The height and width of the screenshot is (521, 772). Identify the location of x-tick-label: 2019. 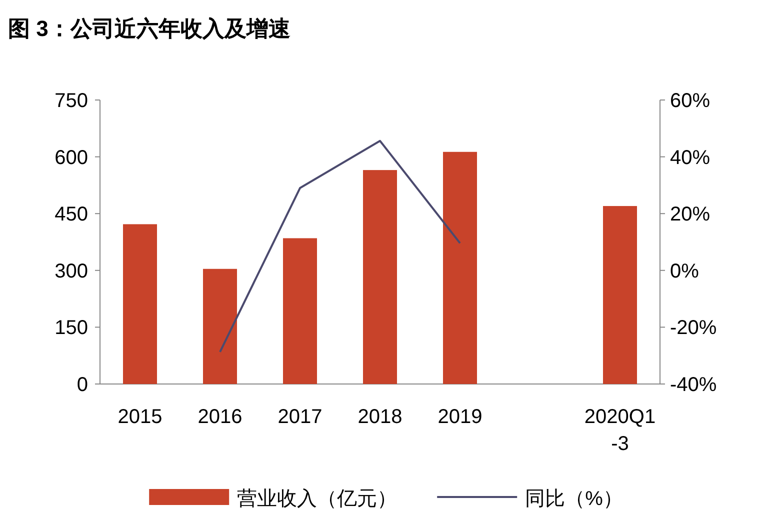
(460, 417).